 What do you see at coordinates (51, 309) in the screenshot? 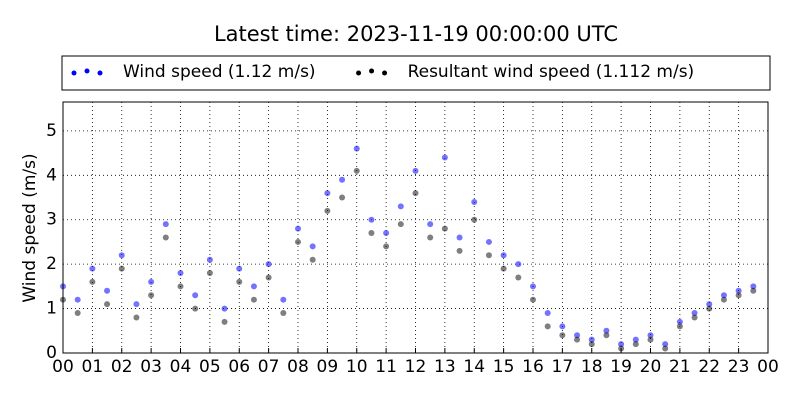
I see `y-tick-label: 1` at bounding box center [51, 309].